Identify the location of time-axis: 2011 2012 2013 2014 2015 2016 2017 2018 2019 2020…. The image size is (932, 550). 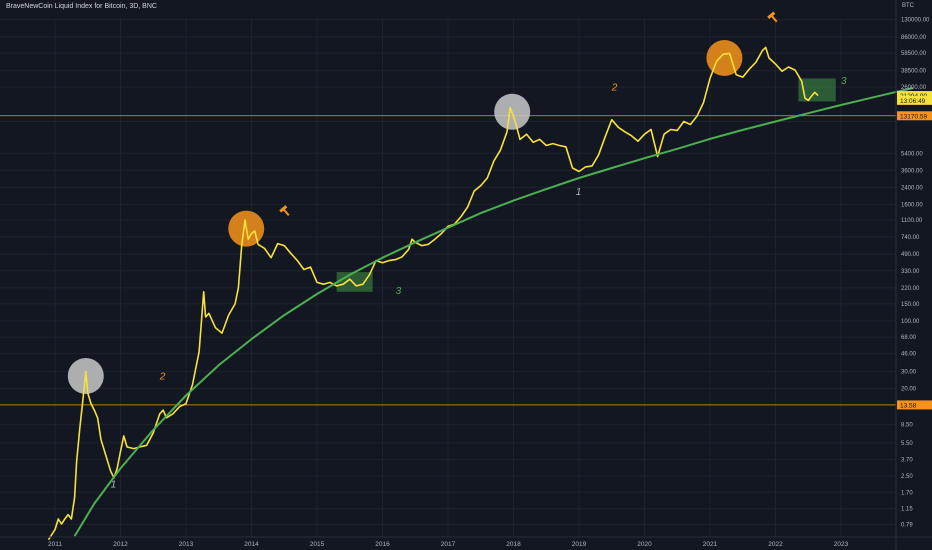
(466, 542).